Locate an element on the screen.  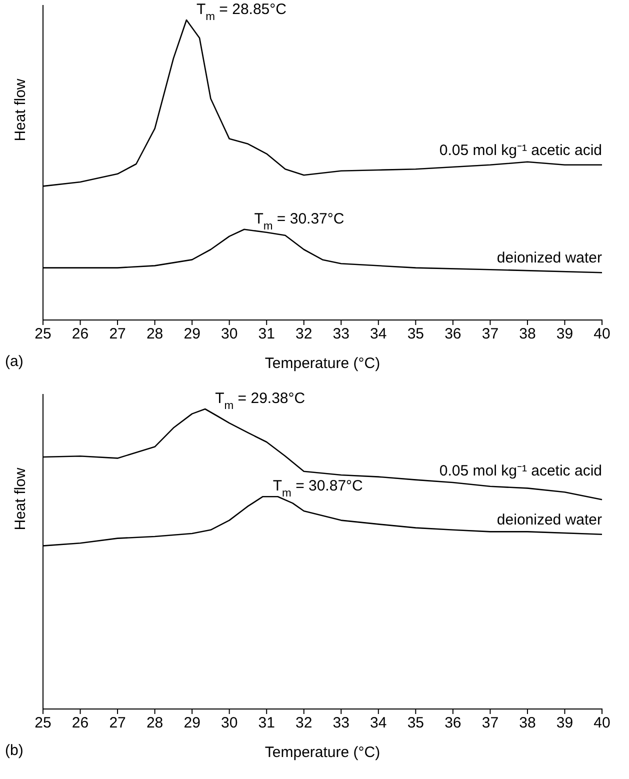
annotation: T$_{m}$ = 28.85°C is located at coordinates (241, 12).